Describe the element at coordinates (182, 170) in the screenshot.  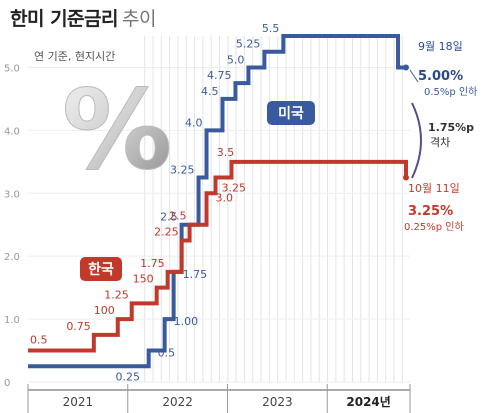
I see `us-data-label: 3.25` at that location.